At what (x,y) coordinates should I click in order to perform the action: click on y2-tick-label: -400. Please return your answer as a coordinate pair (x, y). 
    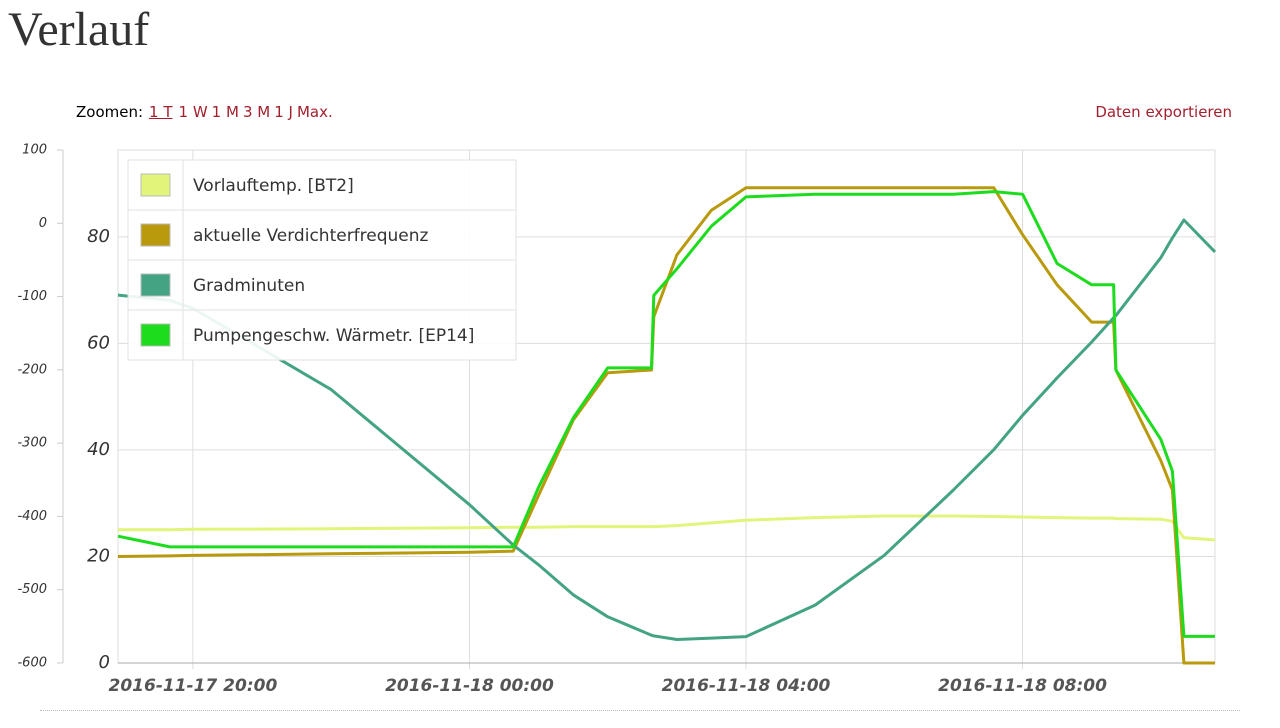
    Looking at the image, I should click on (32, 516).